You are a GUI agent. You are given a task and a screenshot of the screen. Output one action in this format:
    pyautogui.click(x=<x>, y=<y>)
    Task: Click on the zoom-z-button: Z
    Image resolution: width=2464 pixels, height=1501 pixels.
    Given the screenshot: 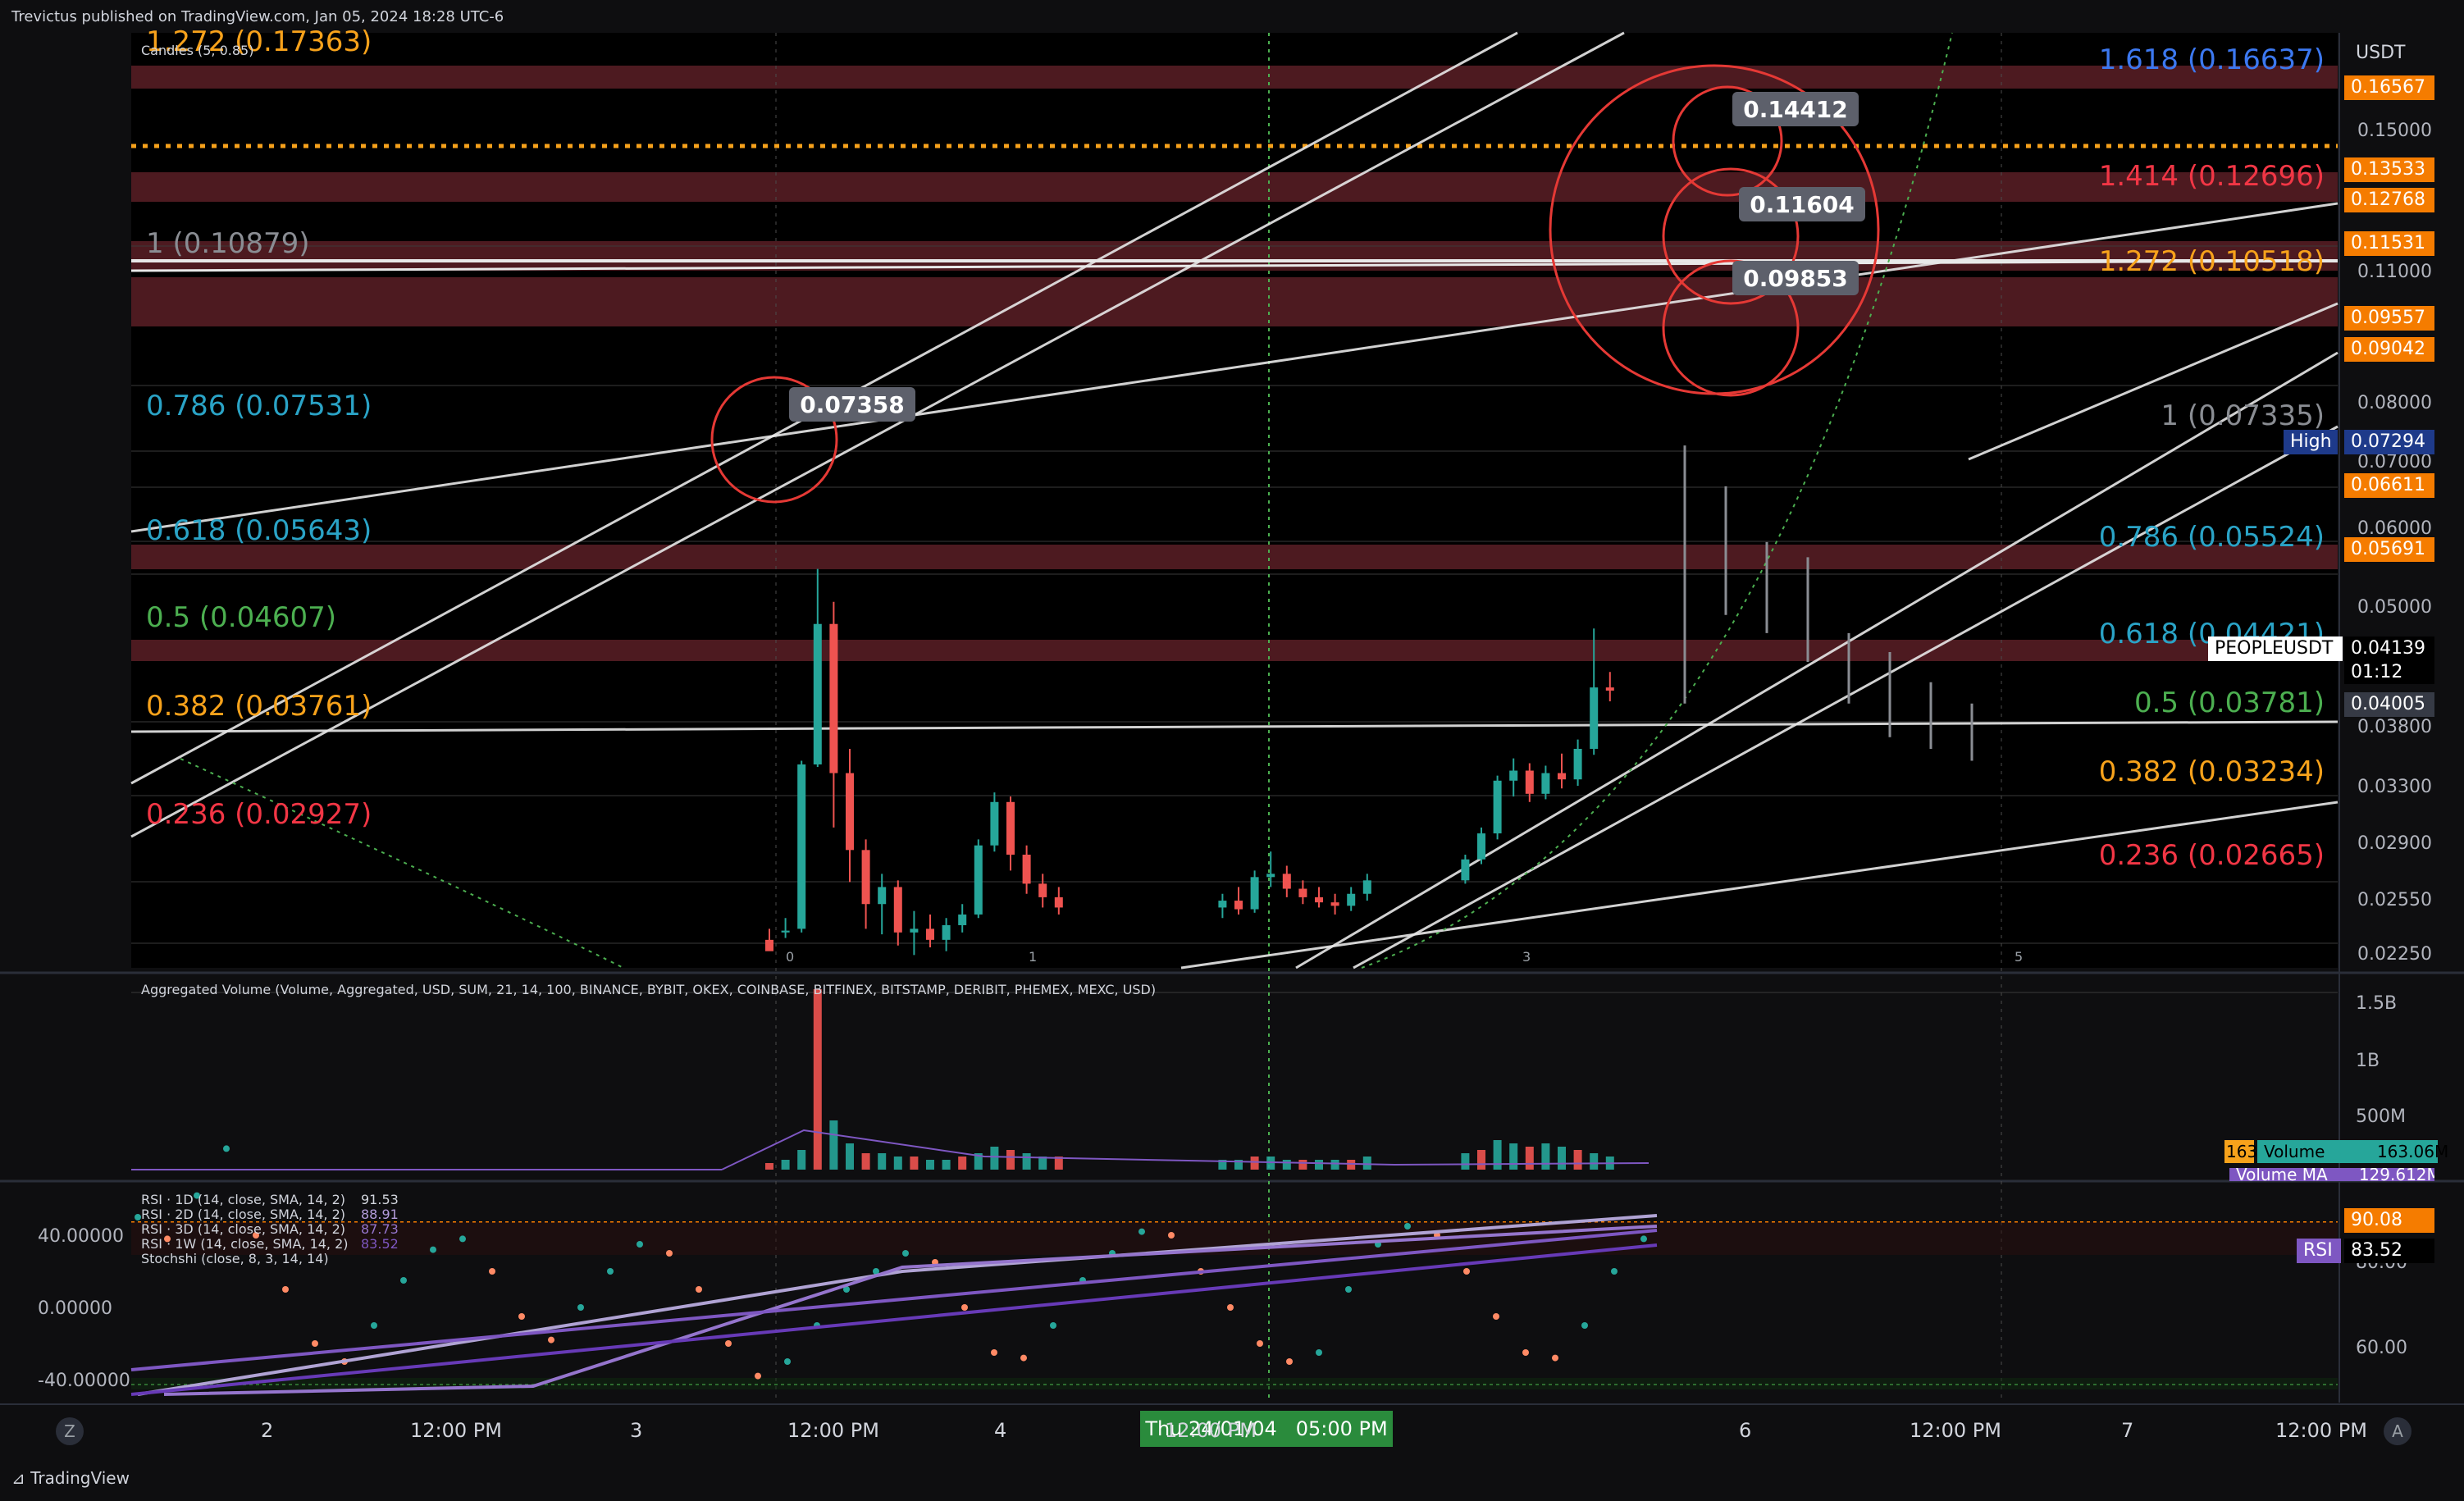 What is the action you would take?
    pyautogui.click(x=70, y=1431)
    